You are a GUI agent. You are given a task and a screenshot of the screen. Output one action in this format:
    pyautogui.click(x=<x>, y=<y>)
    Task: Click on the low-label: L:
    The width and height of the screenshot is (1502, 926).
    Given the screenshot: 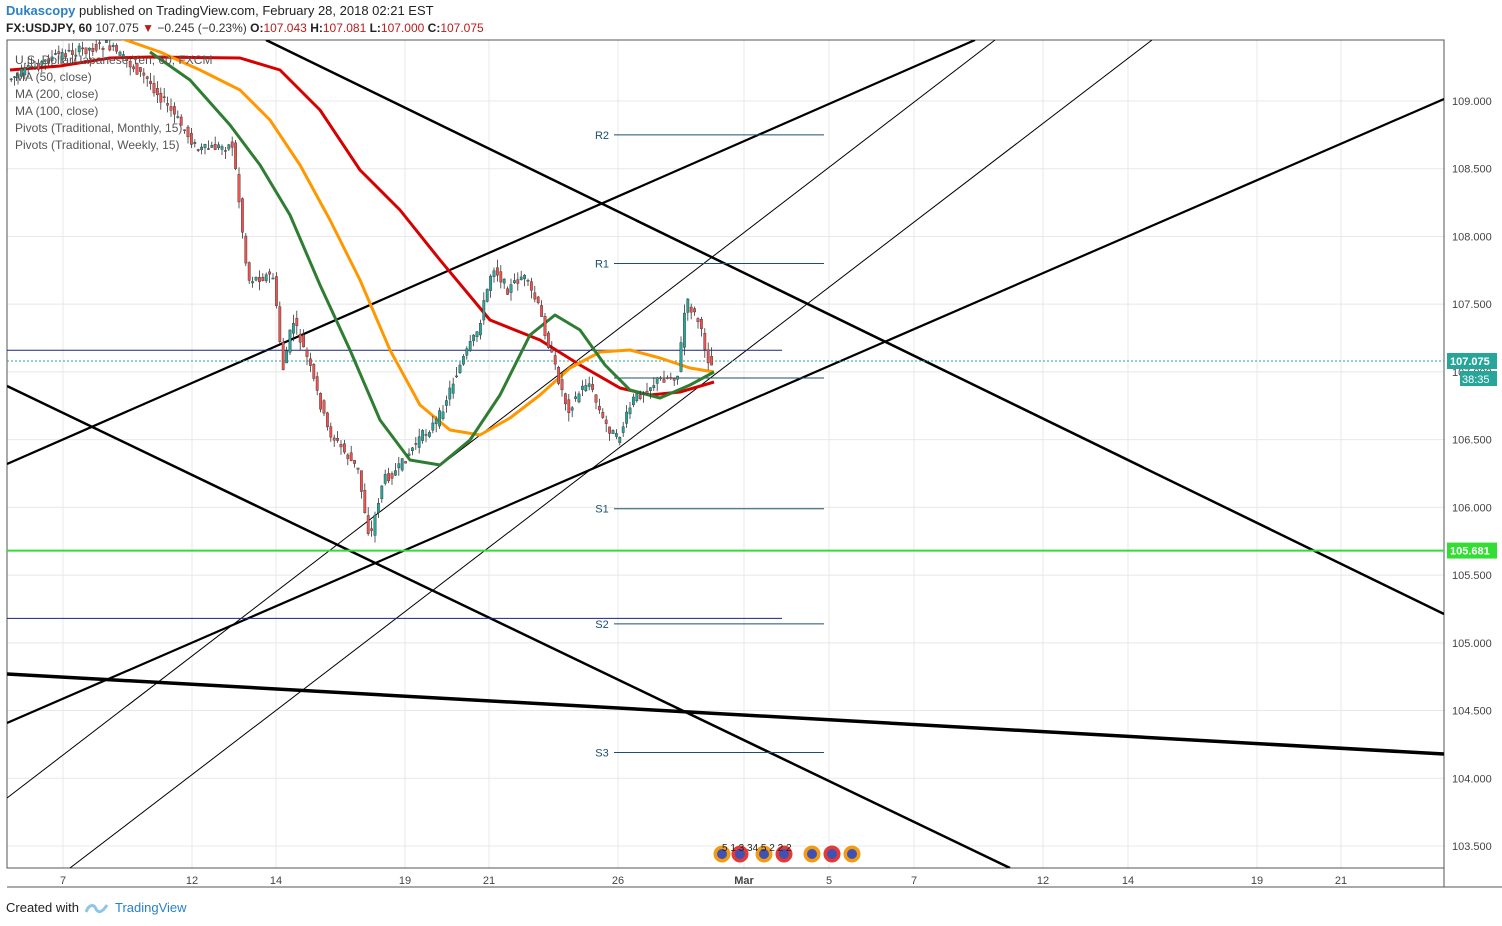 What is the action you would take?
    pyautogui.click(x=375, y=28)
    